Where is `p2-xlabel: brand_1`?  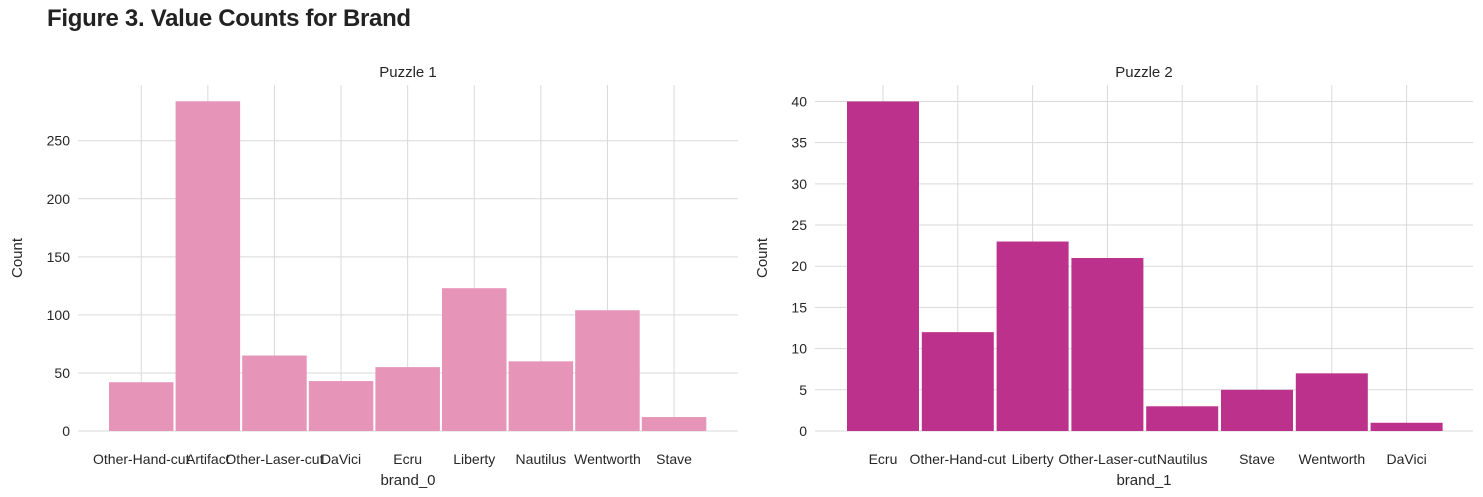
p2-xlabel: brand_1 is located at coordinates (1143, 480).